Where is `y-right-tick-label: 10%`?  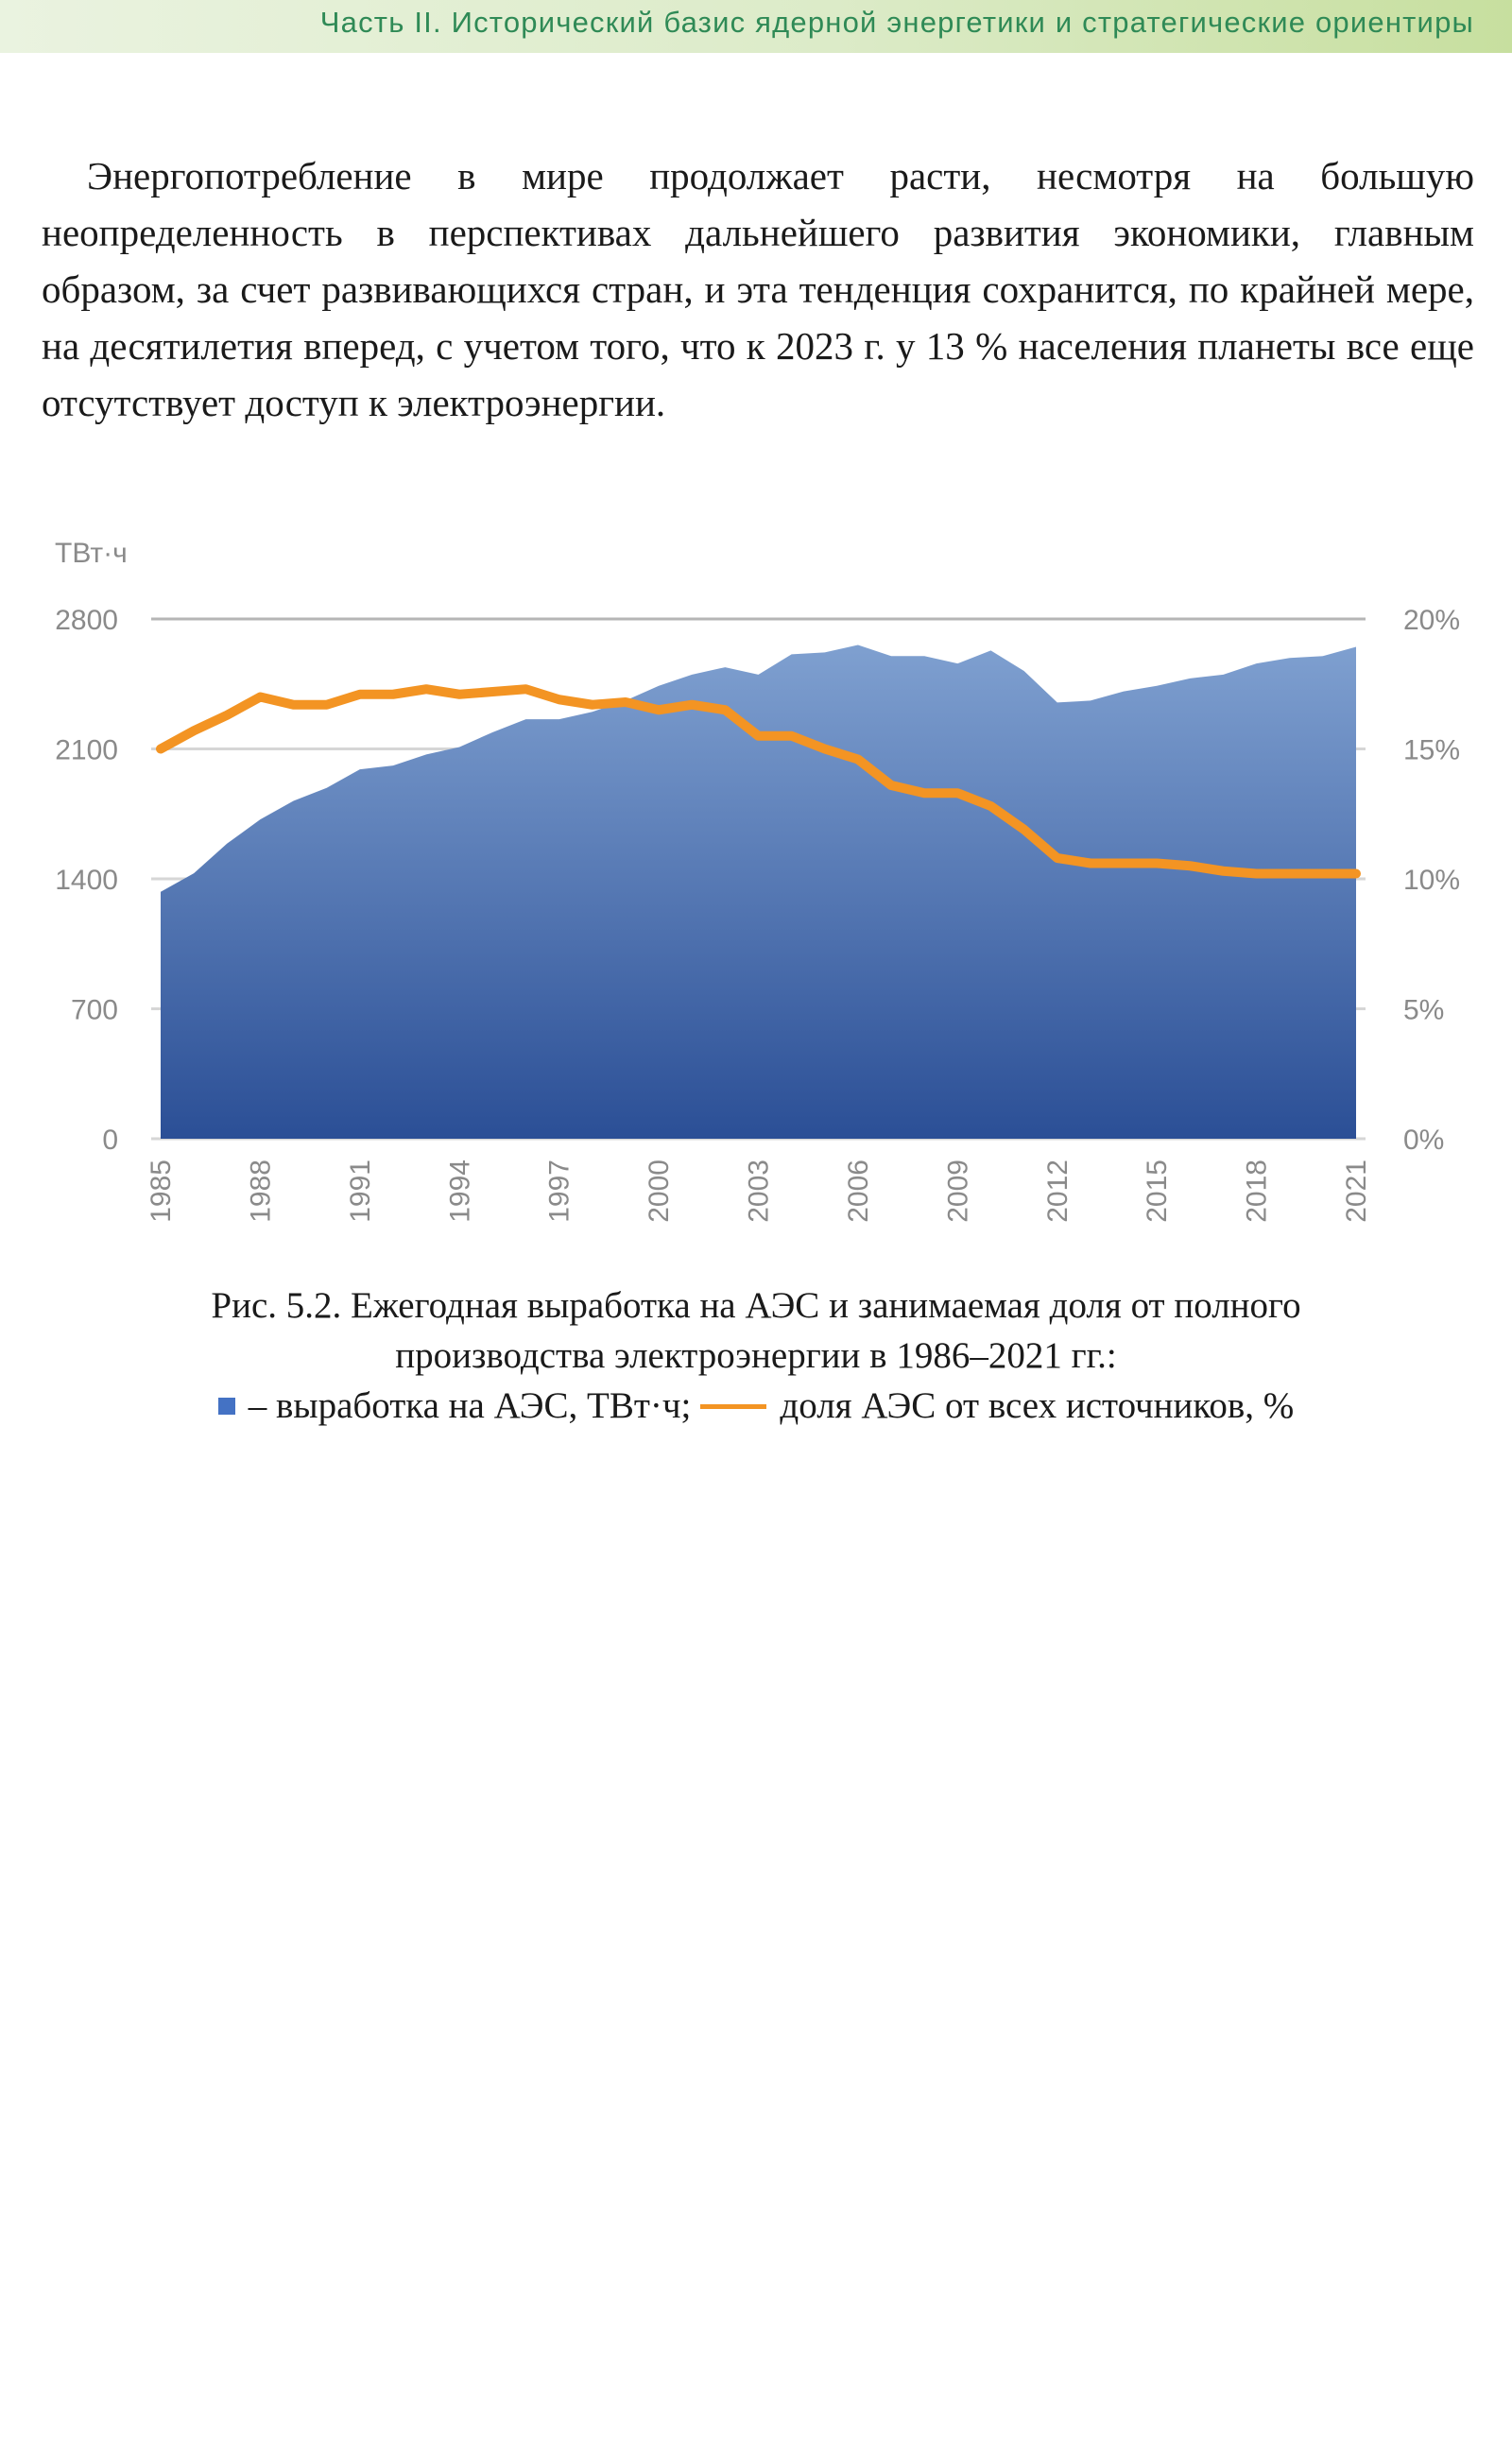 y-right-tick-label: 10% is located at coordinates (1431, 880).